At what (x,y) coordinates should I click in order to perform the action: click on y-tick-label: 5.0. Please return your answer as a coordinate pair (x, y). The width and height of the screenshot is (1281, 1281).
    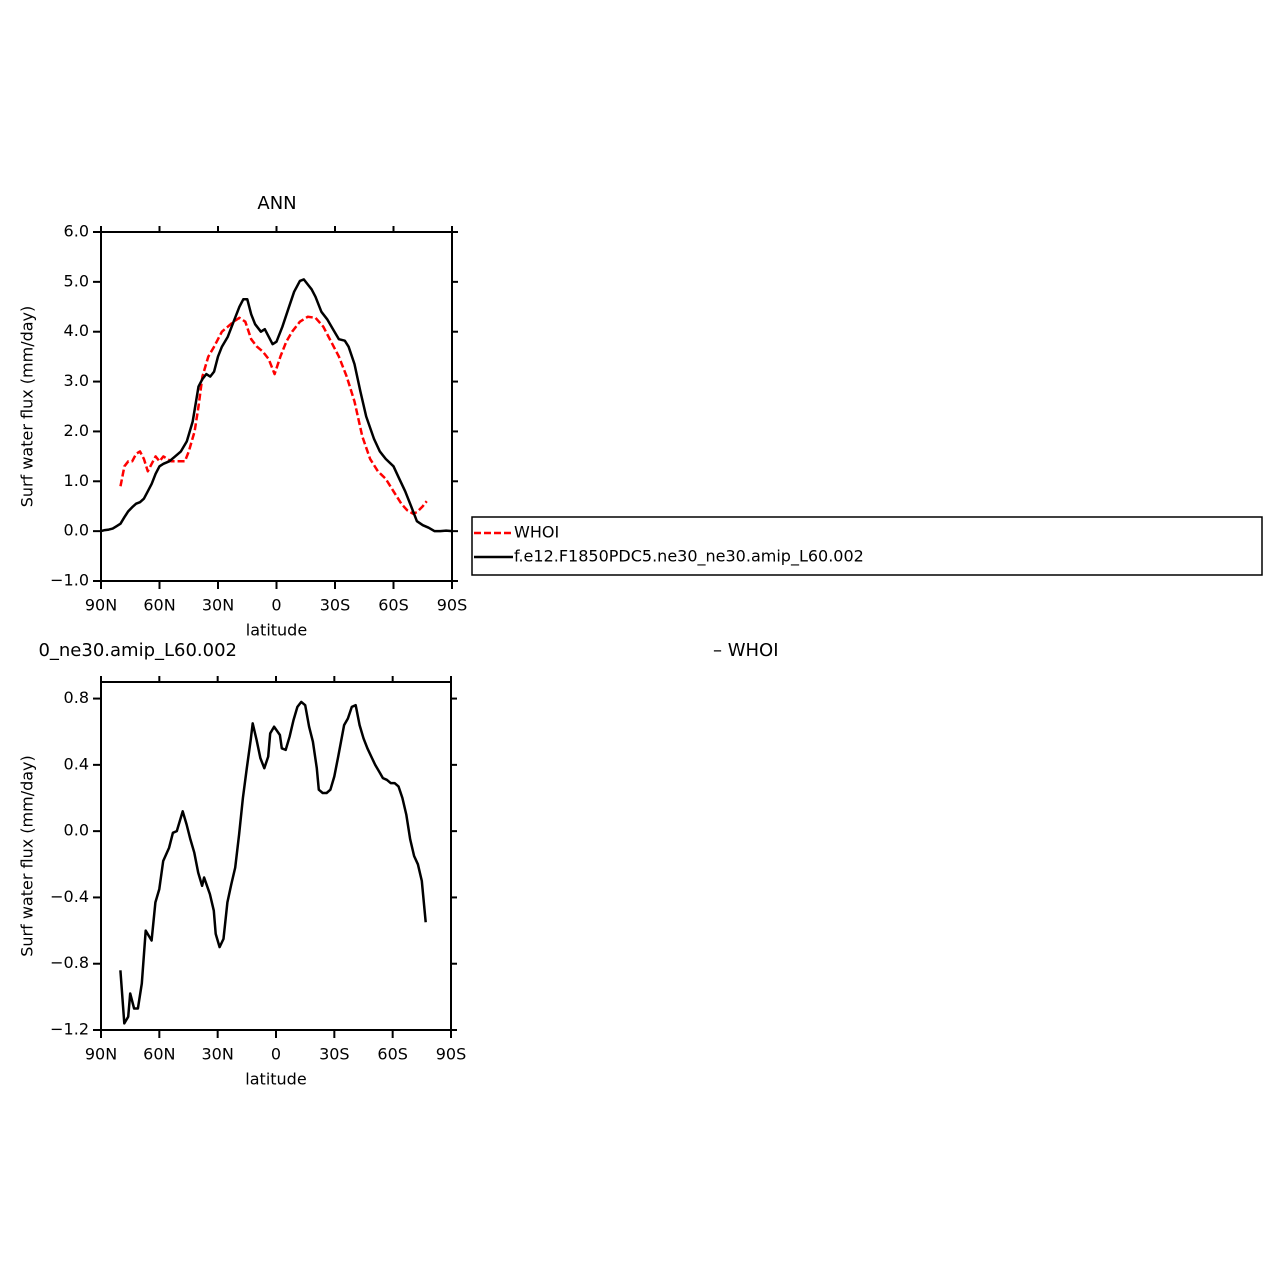
    Looking at the image, I should click on (76, 280).